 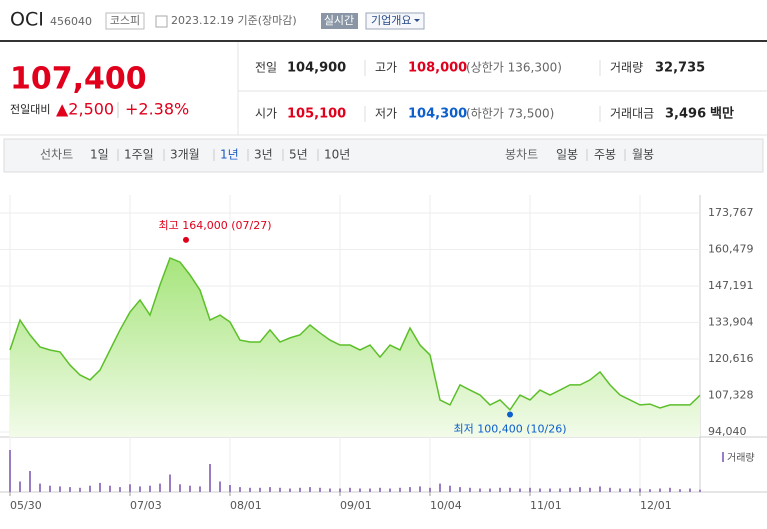 I want to click on quote-label: 거래대금, so click(x=632, y=114).